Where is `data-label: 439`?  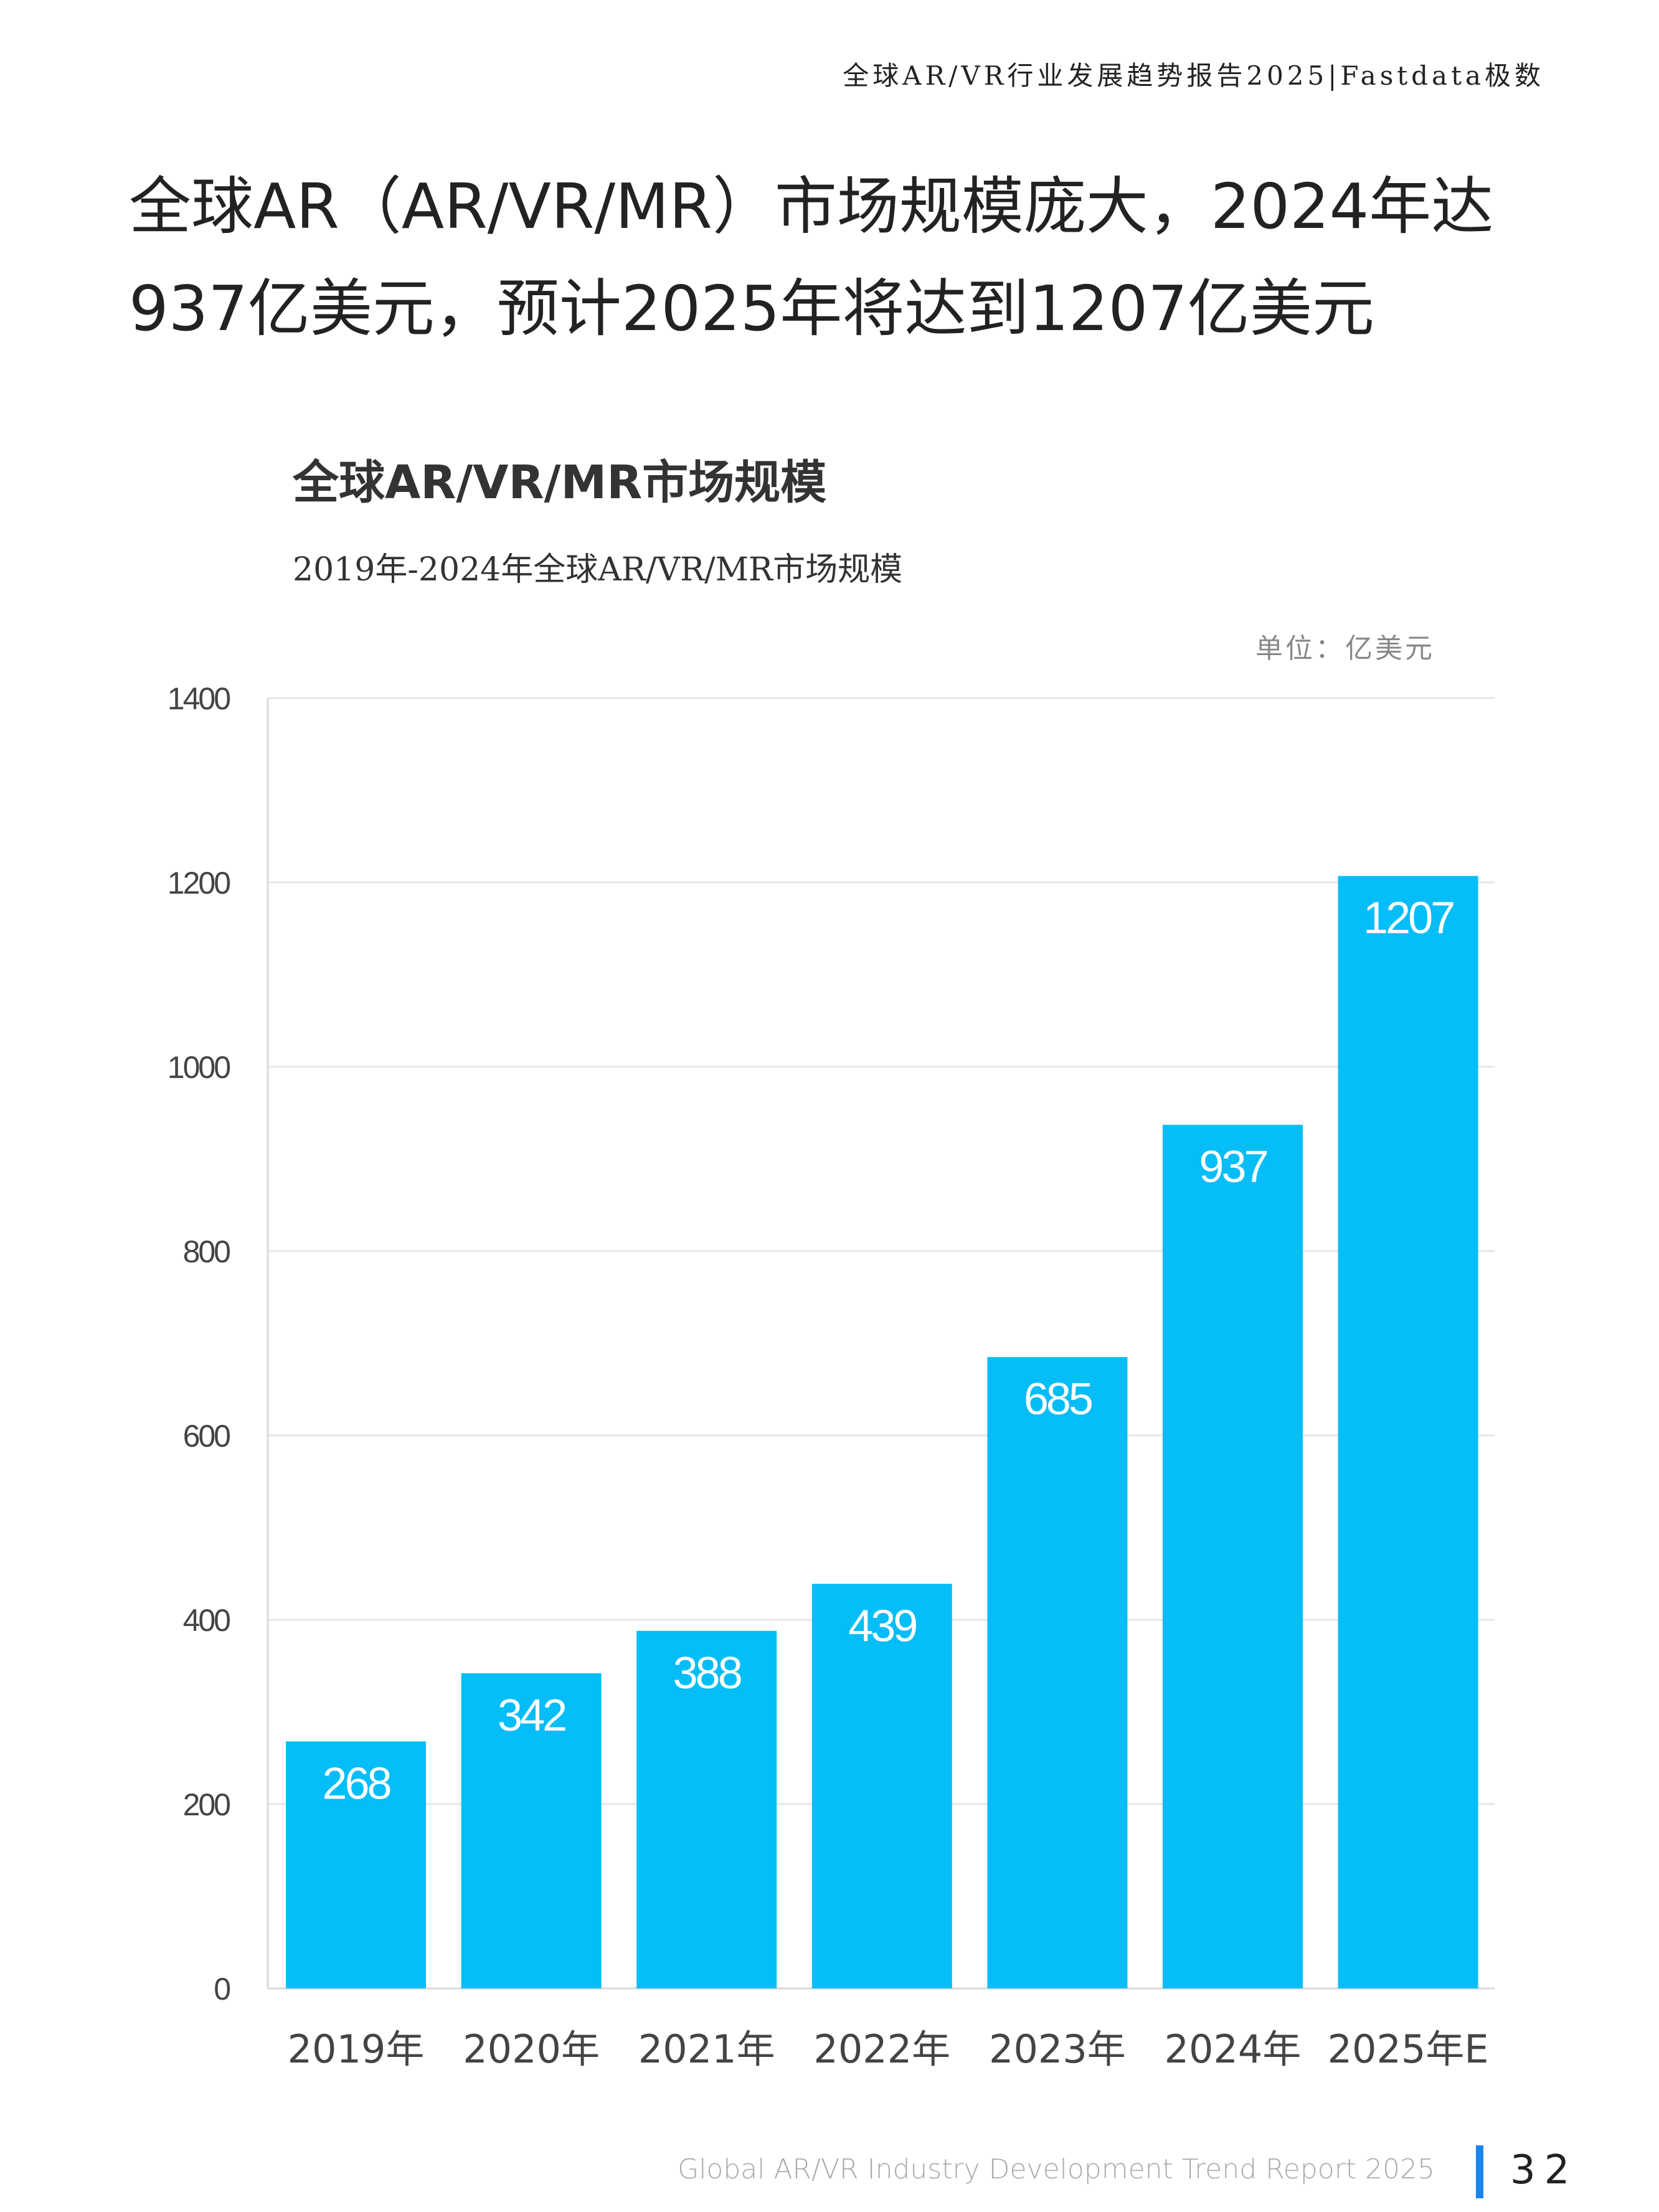 data-label: 439 is located at coordinates (882, 1626).